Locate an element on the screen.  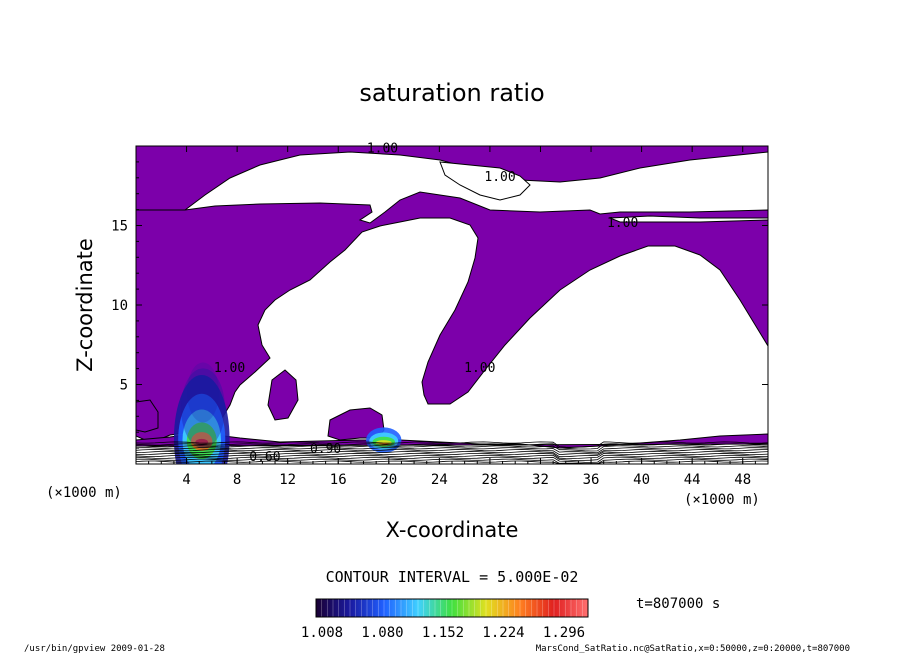
colorbar-tick-label: 1.080 is located at coordinates (382, 633).